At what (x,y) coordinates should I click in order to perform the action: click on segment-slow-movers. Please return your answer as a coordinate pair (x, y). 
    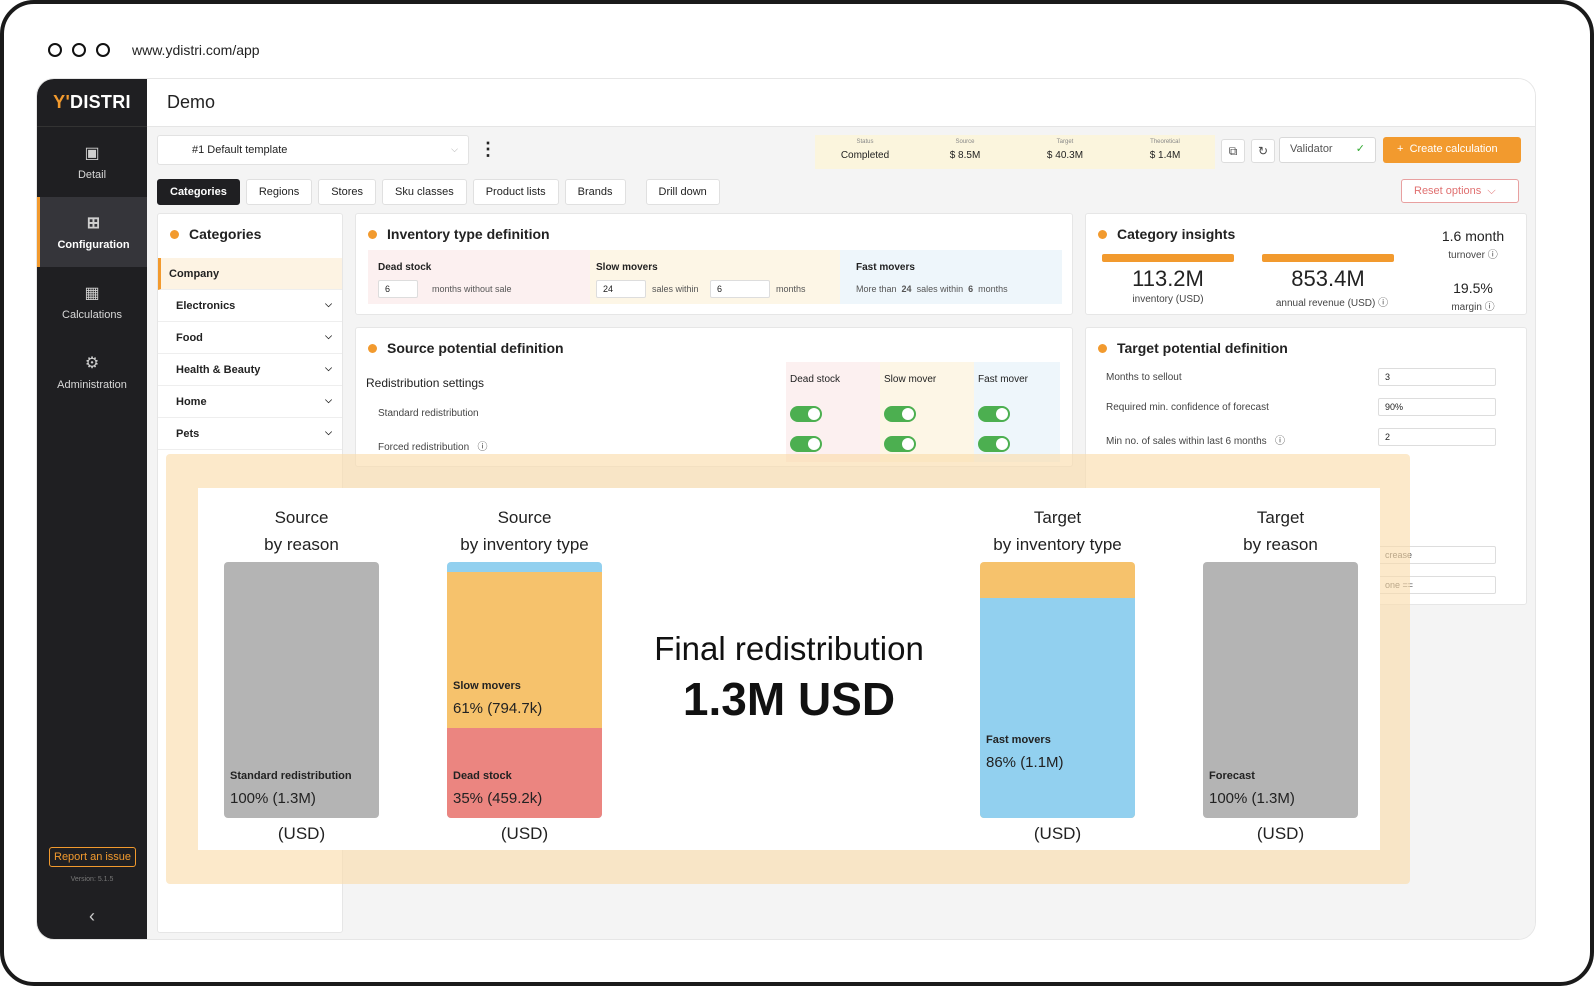
    Looking at the image, I should click on (524, 650).